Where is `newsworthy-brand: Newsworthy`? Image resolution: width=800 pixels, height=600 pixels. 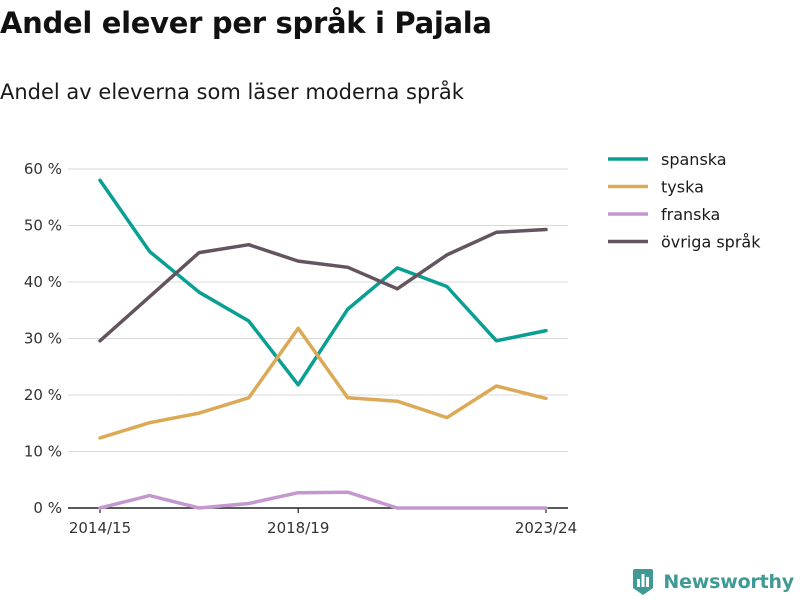 newsworthy-brand: Newsworthy is located at coordinates (712, 582).